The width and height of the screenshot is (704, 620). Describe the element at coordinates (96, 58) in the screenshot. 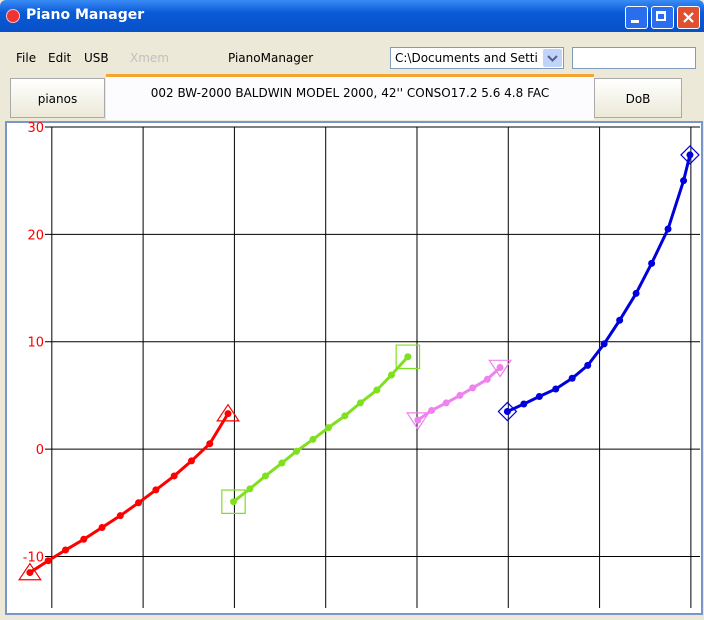

I see `menu-item: USB` at that location.